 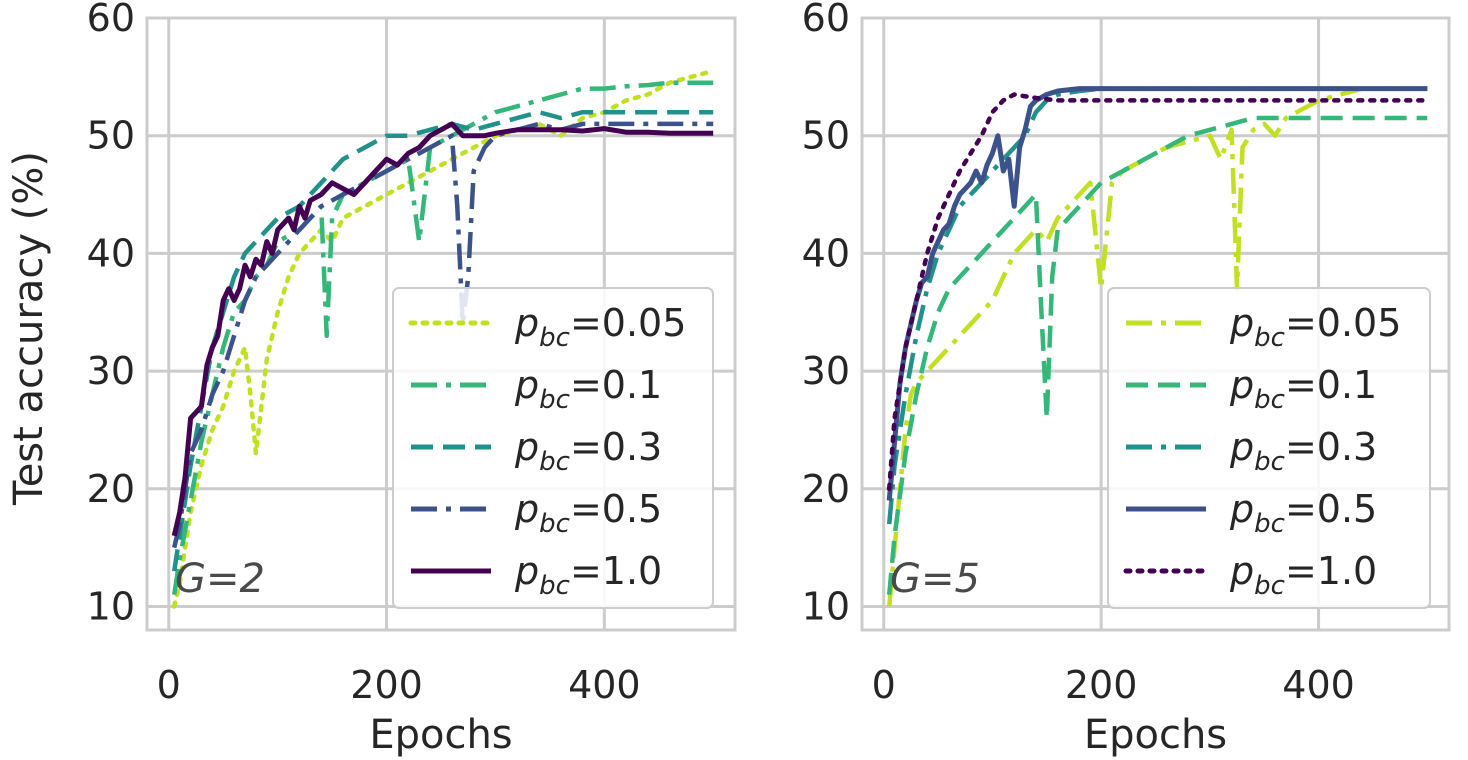 What do you see at coordinates (220, 579) in the screenshot?
I see `group-annotation: G=2` at bounding box center [220, 579].